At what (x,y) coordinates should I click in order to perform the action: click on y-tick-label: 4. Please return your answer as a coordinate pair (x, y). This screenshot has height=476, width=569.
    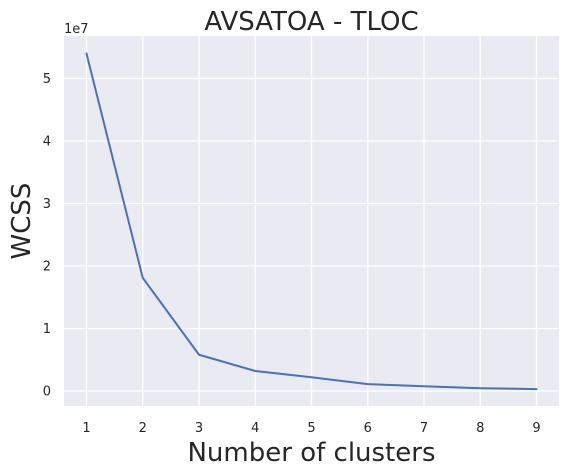
    Looking at the image, I should click on (47, 142).